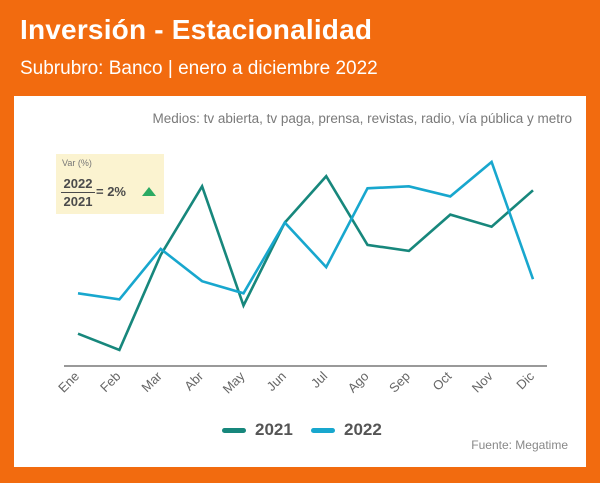 This screenshot has height=483, width=600. Describe the element at coordinates (441, 380) in the screenshot. I see `x-tick-label: Oct` at that location.